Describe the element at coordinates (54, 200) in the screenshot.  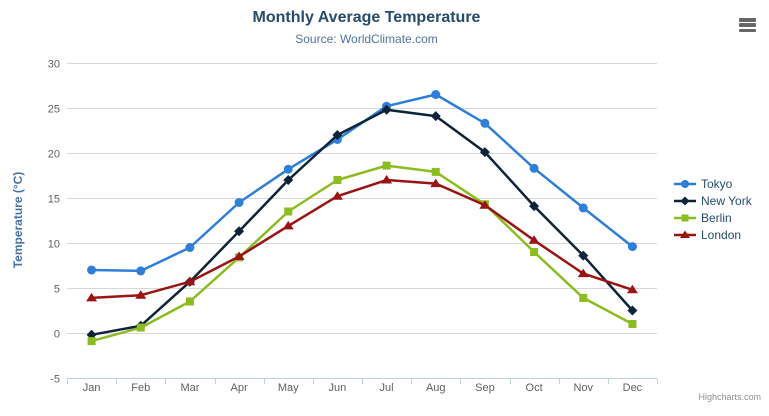
I see `y-tick-label: 15` at that location.